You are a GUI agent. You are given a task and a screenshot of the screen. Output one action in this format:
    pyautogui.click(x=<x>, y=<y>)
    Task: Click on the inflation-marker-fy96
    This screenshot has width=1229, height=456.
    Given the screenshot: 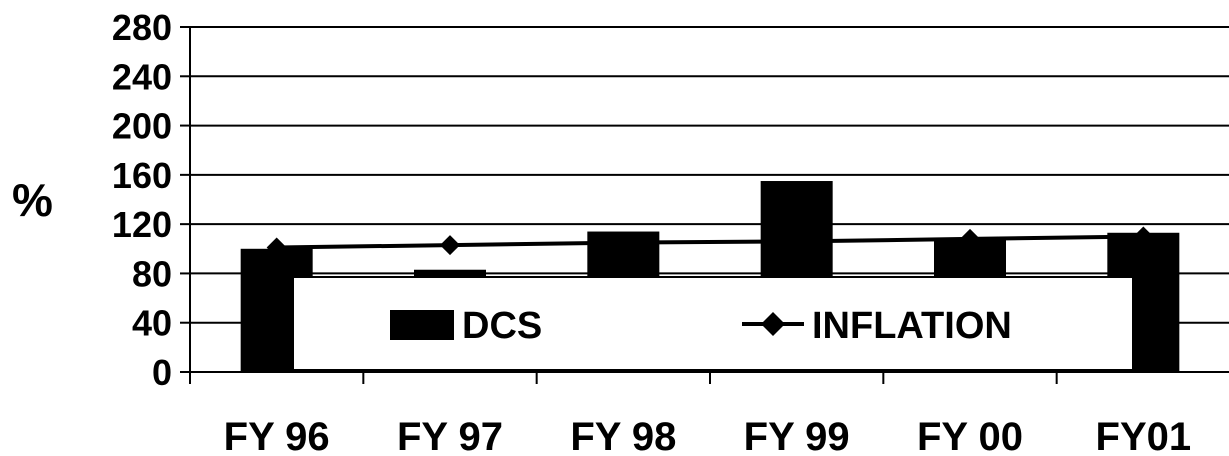 What is the action you would take?
    pyautogui.click(x=276, y=247)
    